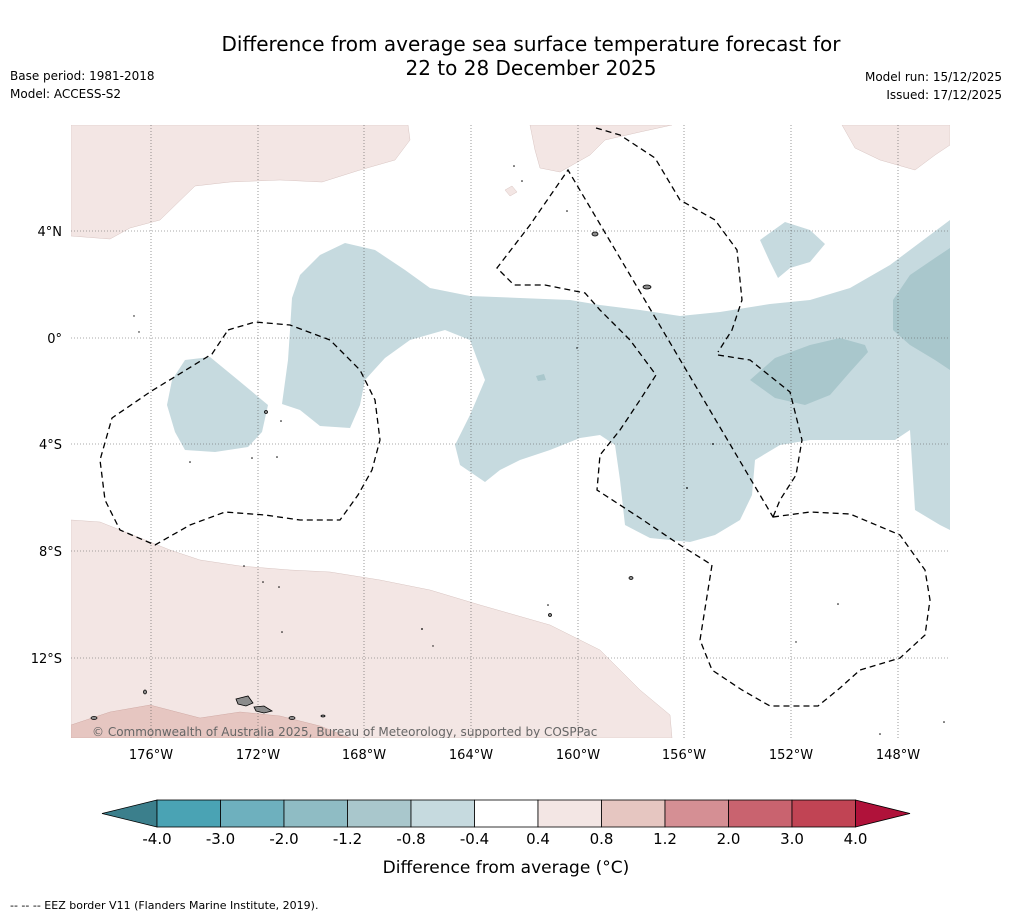 The image size is (1011, 919). What do you see at coordinates (54, 339) in the screenshot?
I see `lat-label: 0°` at bounding box center [54, 339].